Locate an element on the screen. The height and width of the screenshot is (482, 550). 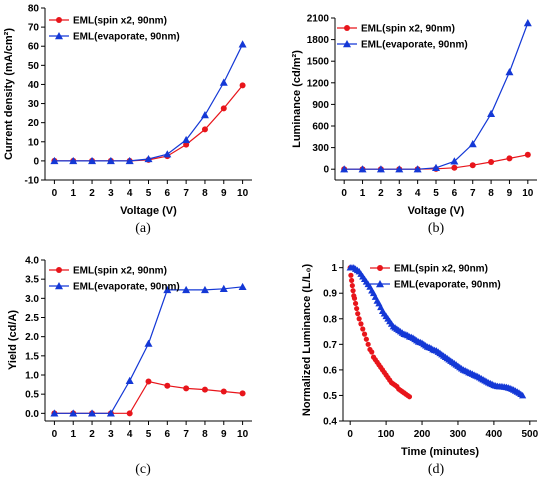
y-tick-label: 70 is located at coordinates (34, 28).